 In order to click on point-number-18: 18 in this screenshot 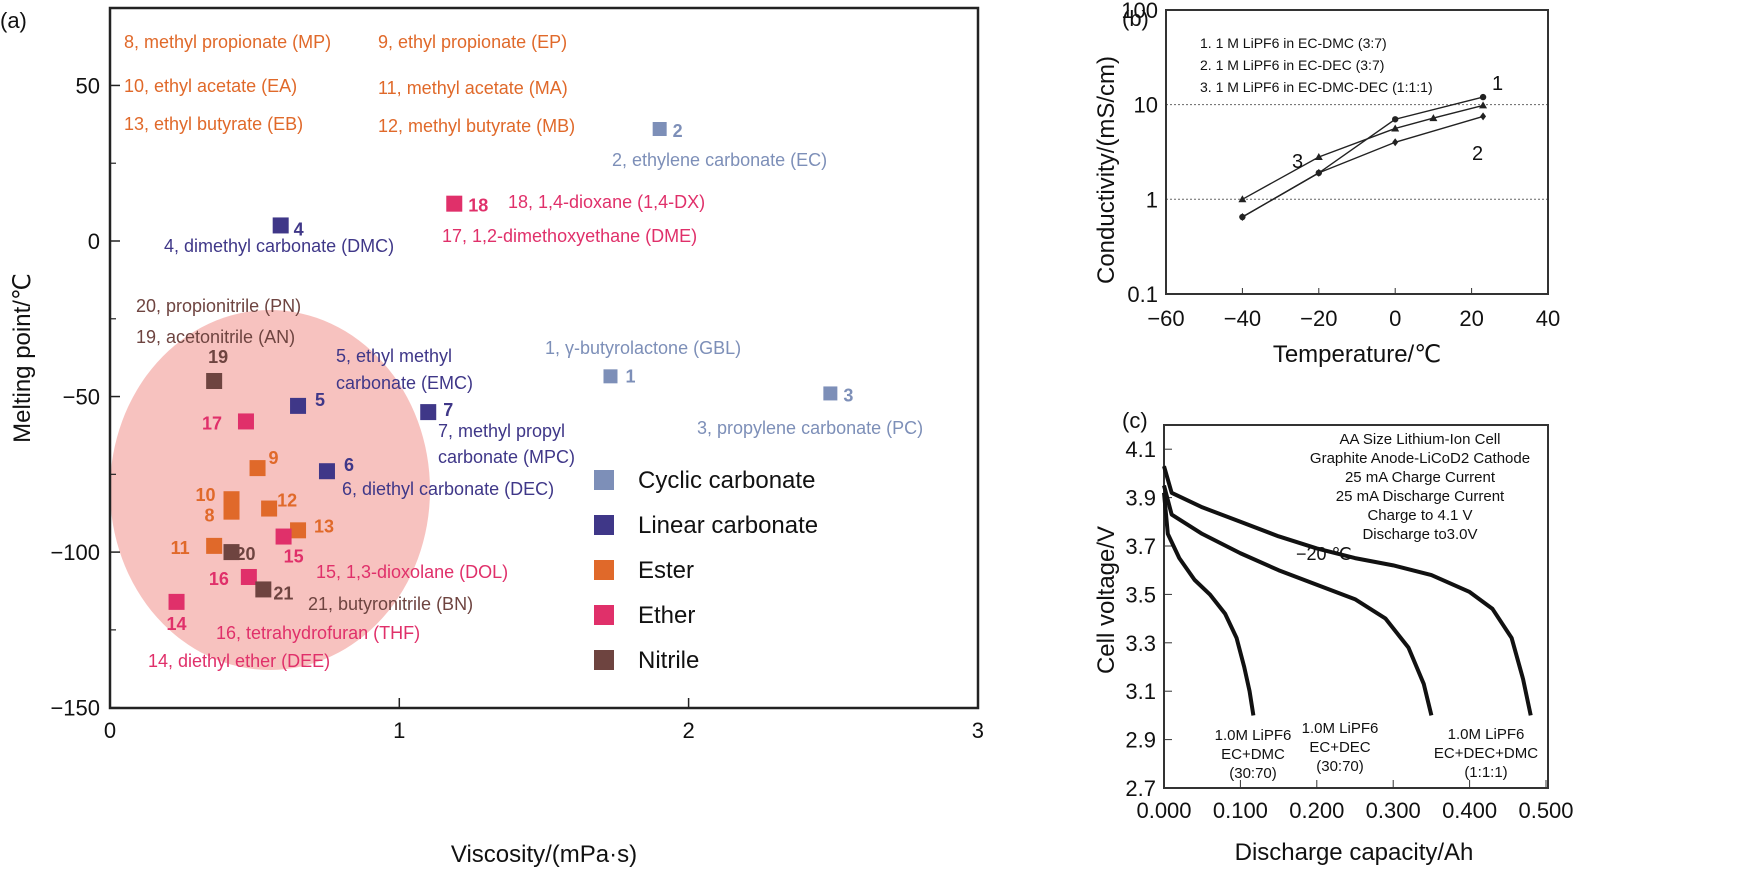, I will do `click(478, 206)`.